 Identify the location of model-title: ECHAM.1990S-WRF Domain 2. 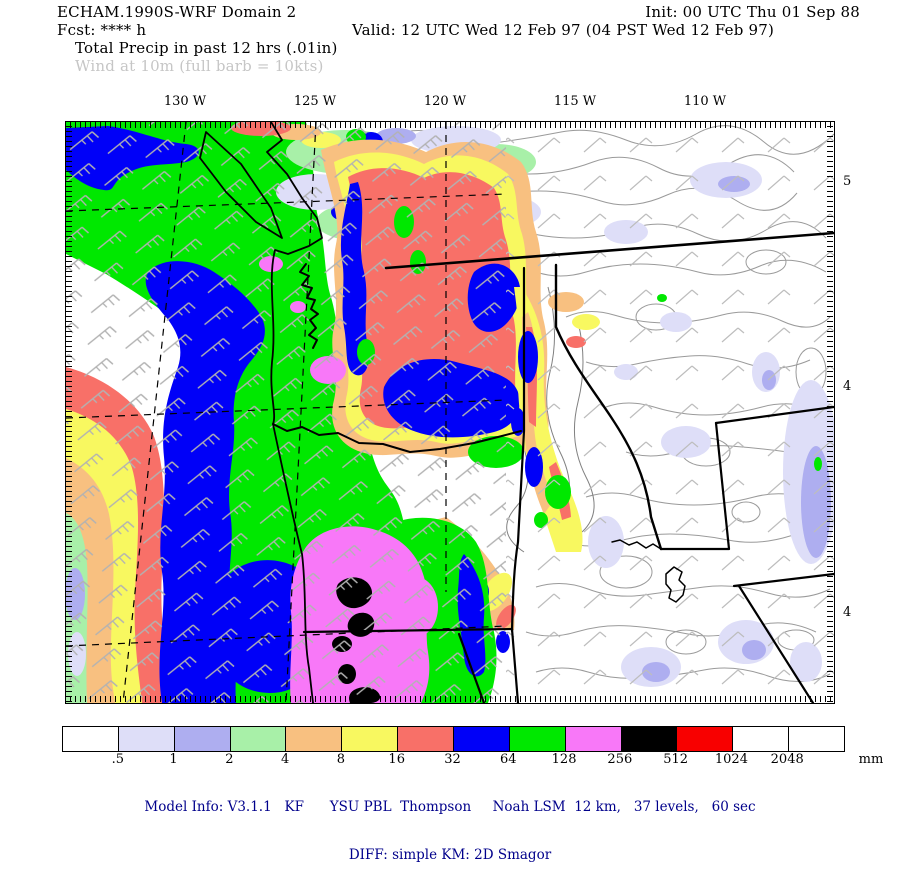
(177, 12).